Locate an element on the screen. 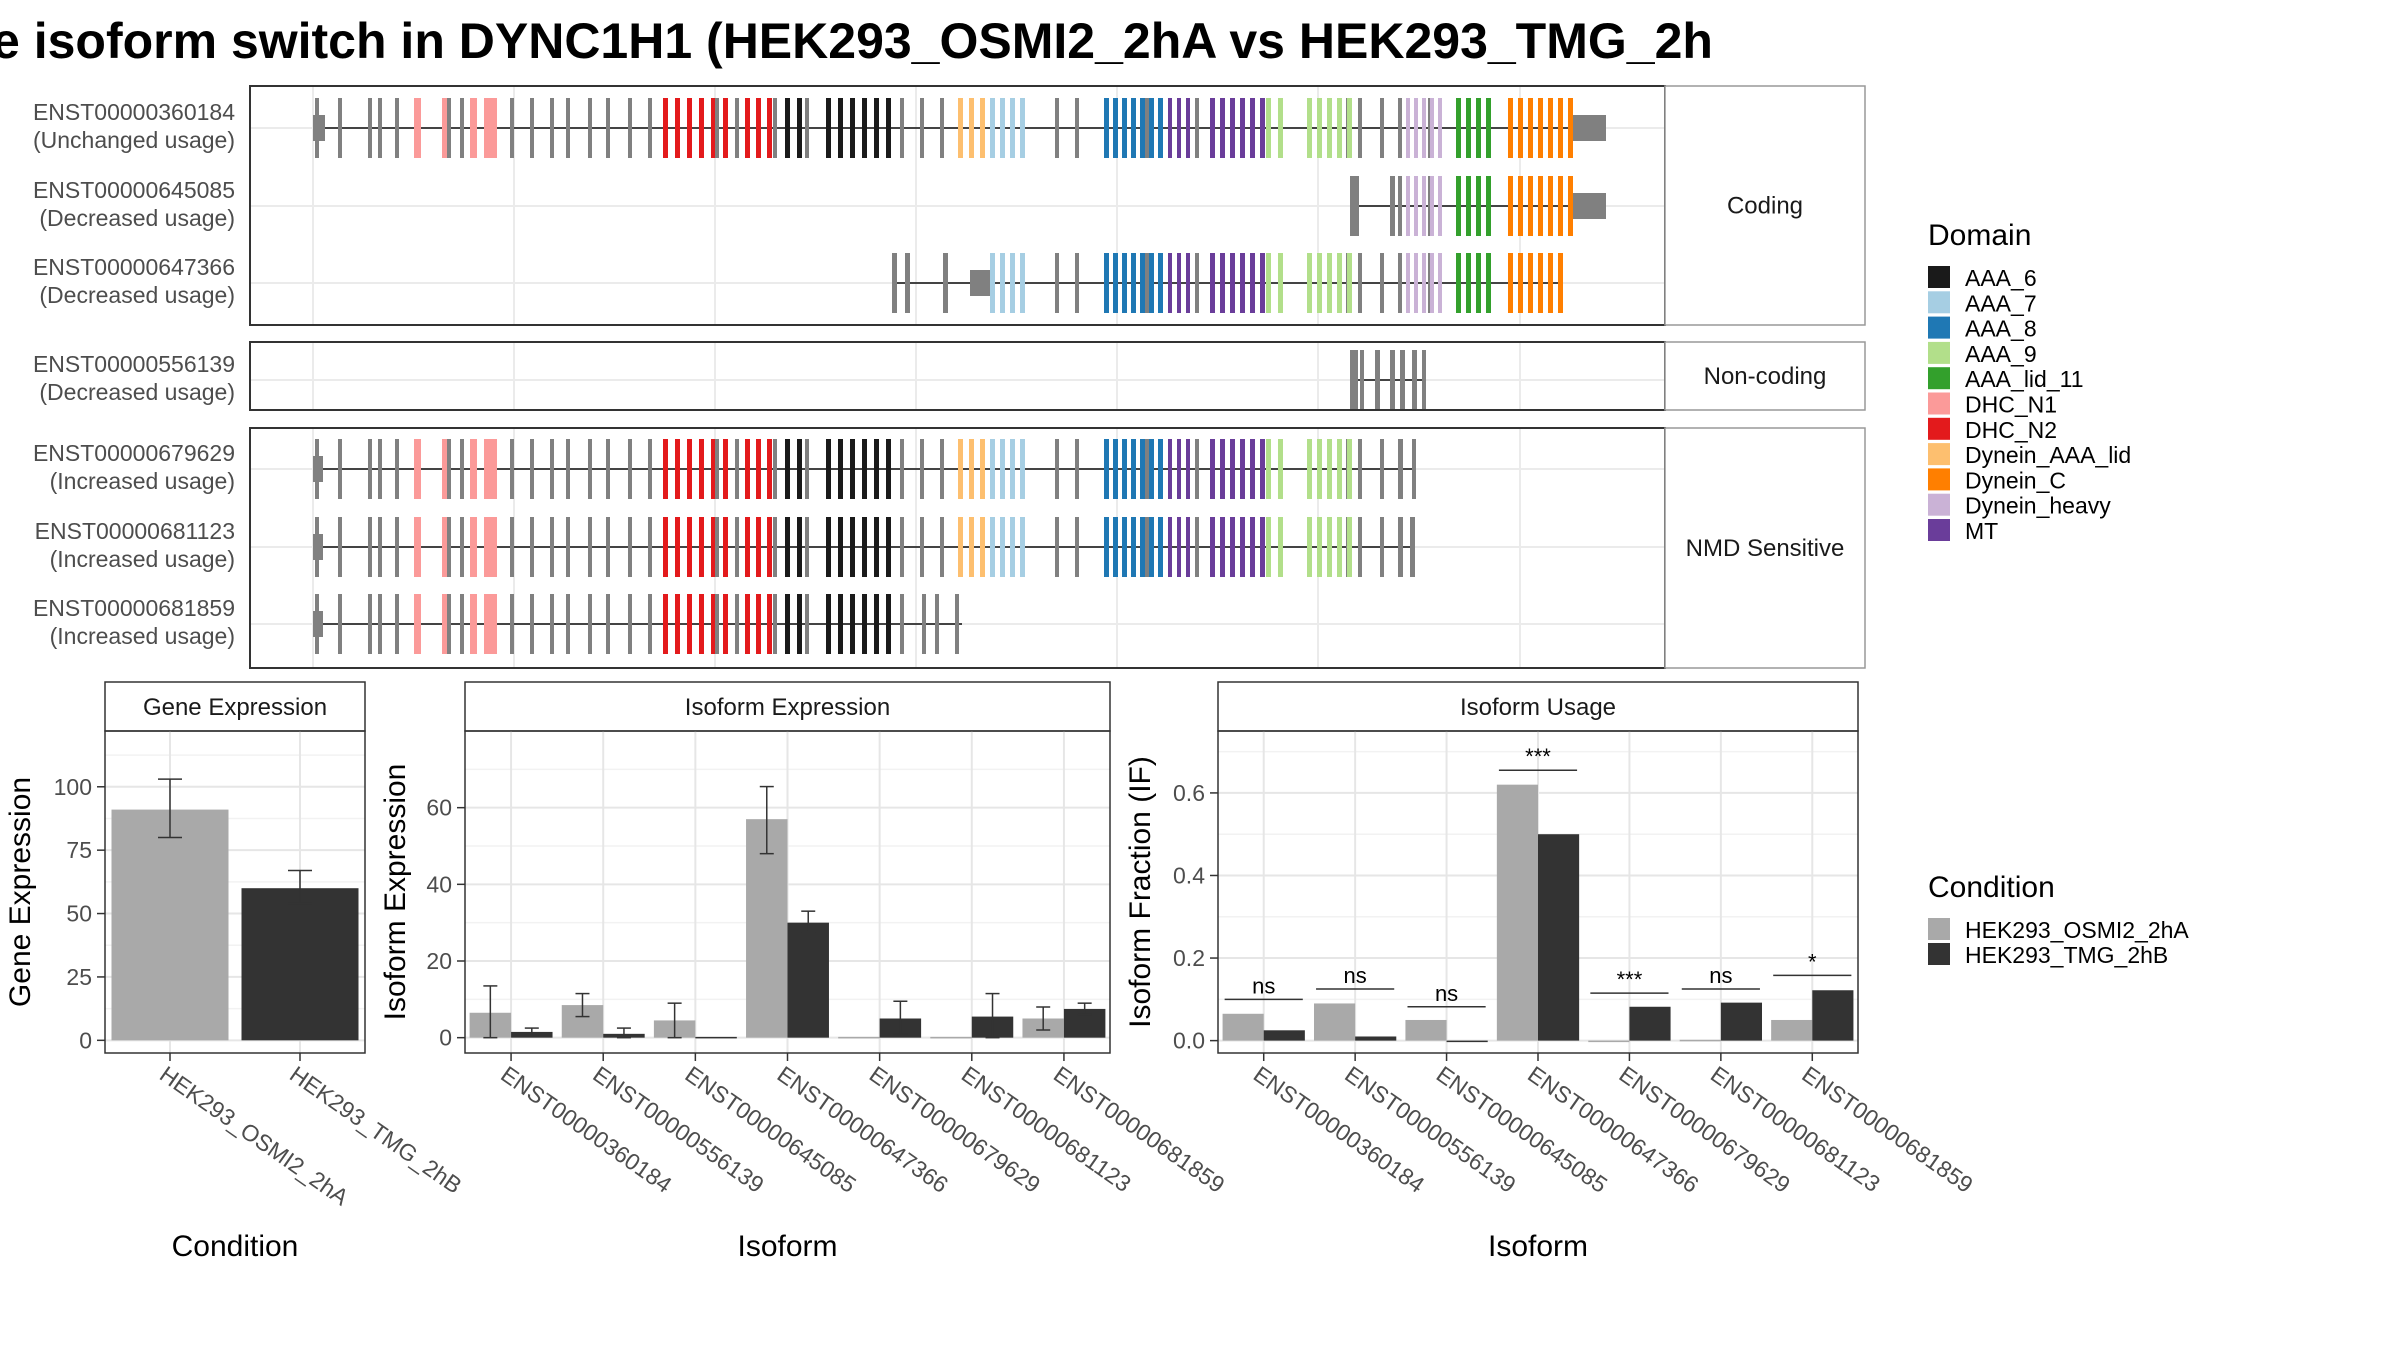  transcript-id-label: ENST00000556139 is located at coordinates (134, 364).